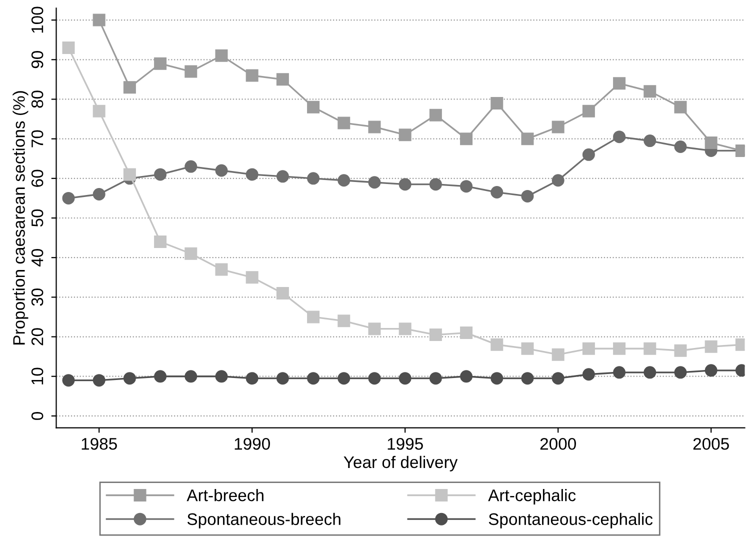 Image resolution: width=750 pixels, height=545 pixels. What do you see at coordinates (37, 257) in the screenshot?
I see `y-tick-label: 40` at bounding box center [37, 257].